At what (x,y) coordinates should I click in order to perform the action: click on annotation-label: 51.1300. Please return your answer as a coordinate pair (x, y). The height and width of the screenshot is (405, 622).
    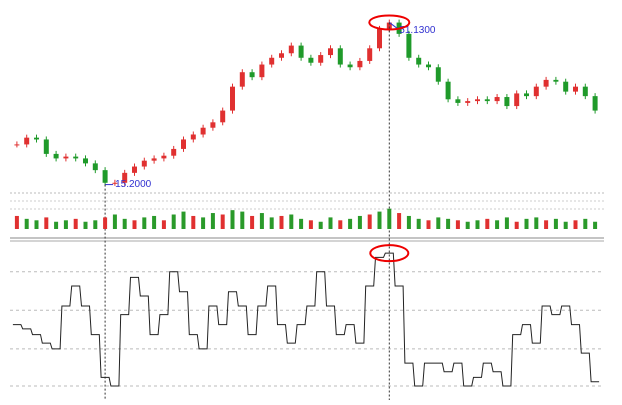
    Looking at the image, I should click on (417, 30).